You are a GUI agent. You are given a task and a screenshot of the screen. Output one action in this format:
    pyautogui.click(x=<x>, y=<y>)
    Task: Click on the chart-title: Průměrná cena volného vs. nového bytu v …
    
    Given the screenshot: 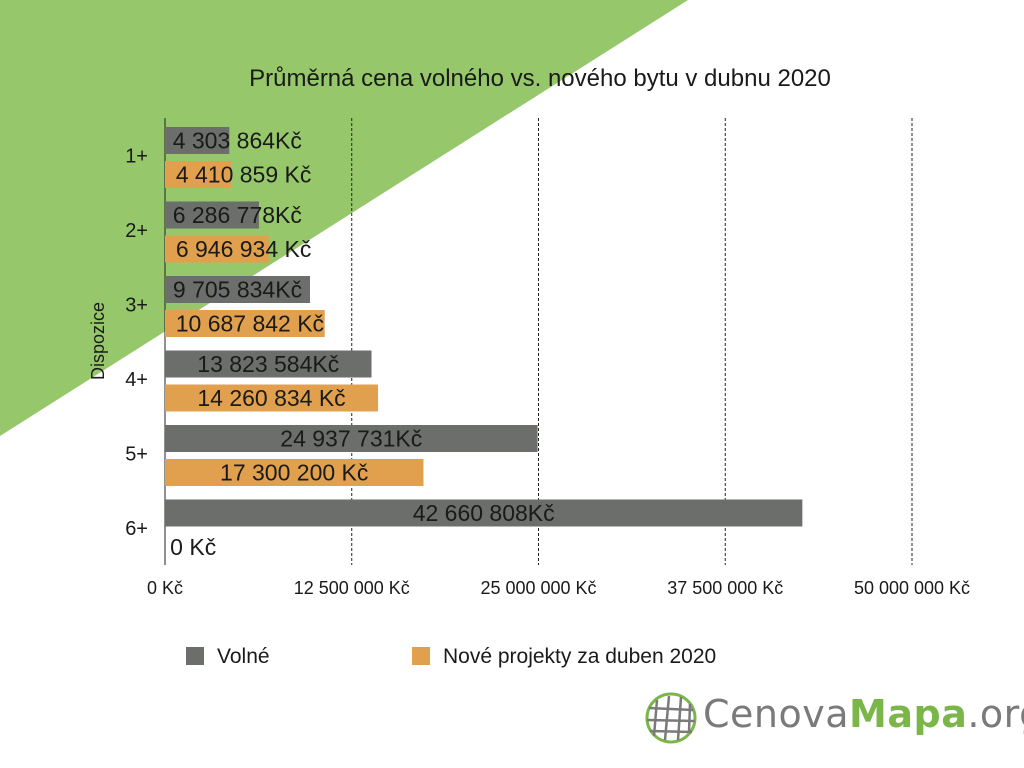 What is the action you would take?
    pyautogui.click(x=540, y=78)
    